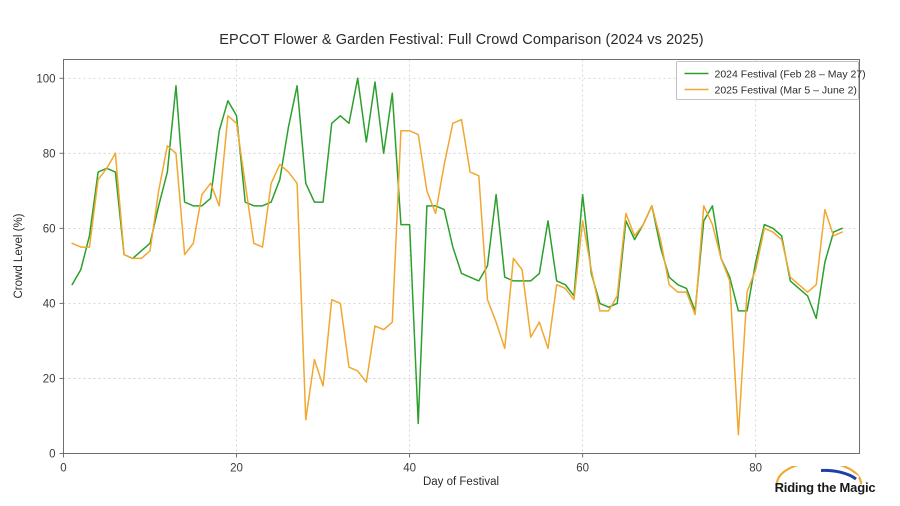 The image size is (900, 506). I want to click on svg-text: 100, so click(45, 79).